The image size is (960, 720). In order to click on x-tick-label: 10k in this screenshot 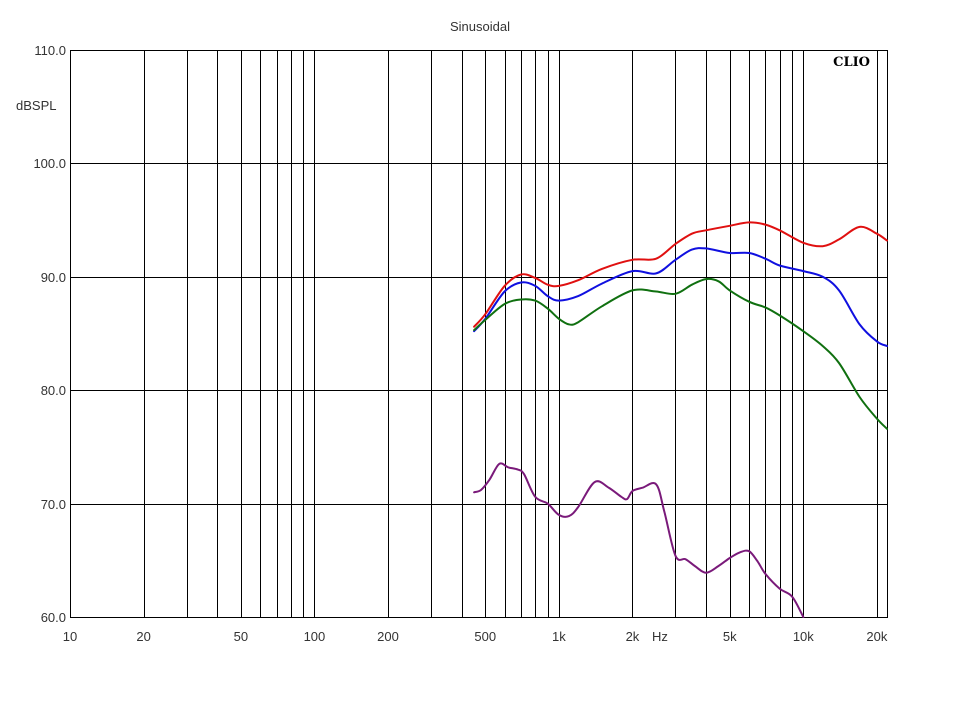, I will do `click(803, 636)`.